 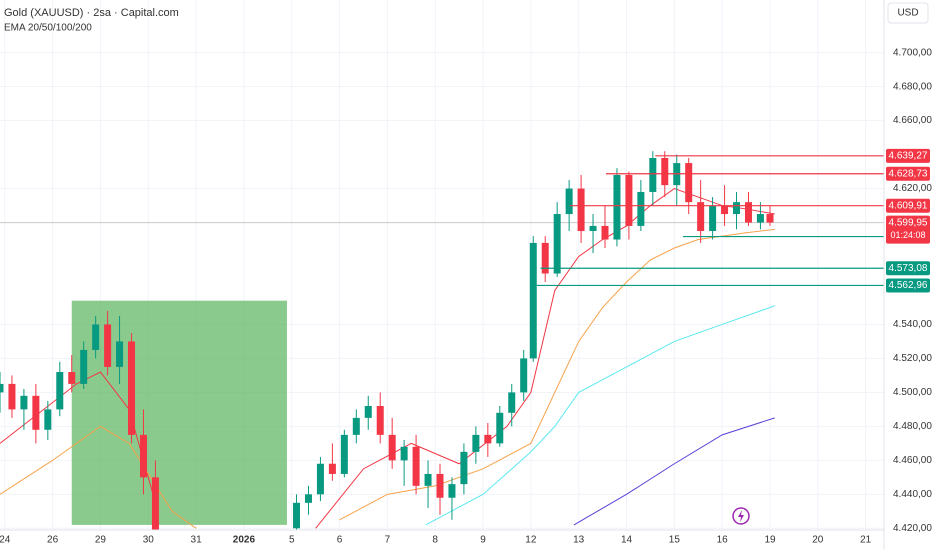 I want to click on x-tick-label: 30, so click(x=149, y=540).